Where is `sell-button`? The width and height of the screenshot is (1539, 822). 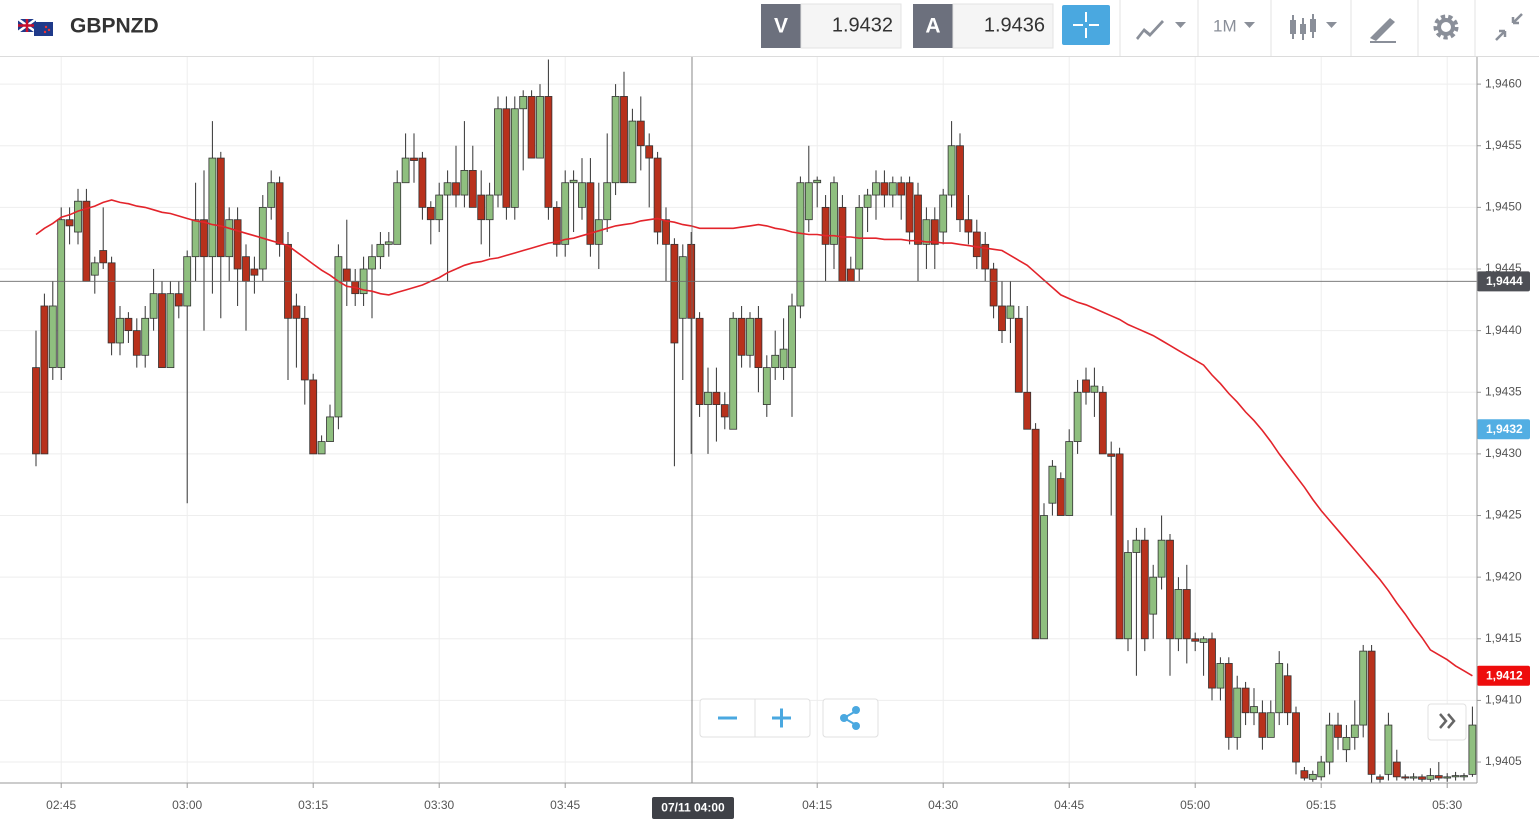 sell-button is located at coordinates (781, 26).